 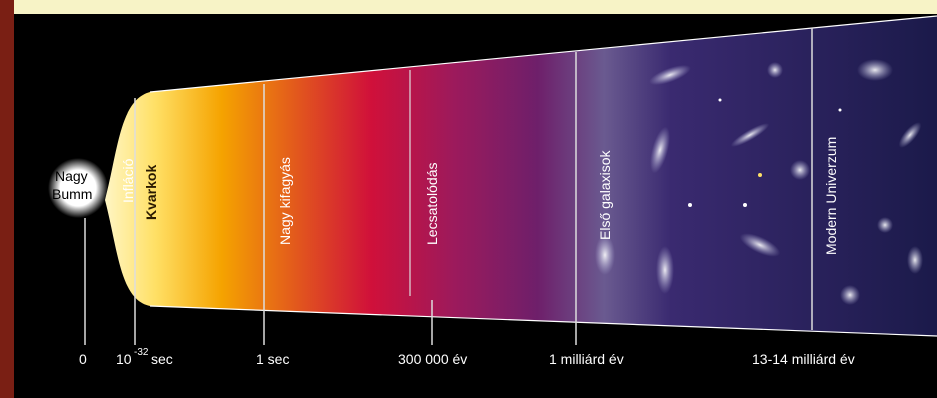 What do you see at coordinates (432, 203) in the screenshot?
I see `label-decoupling: Lecsatolódás` at bounding box center [432, 203].